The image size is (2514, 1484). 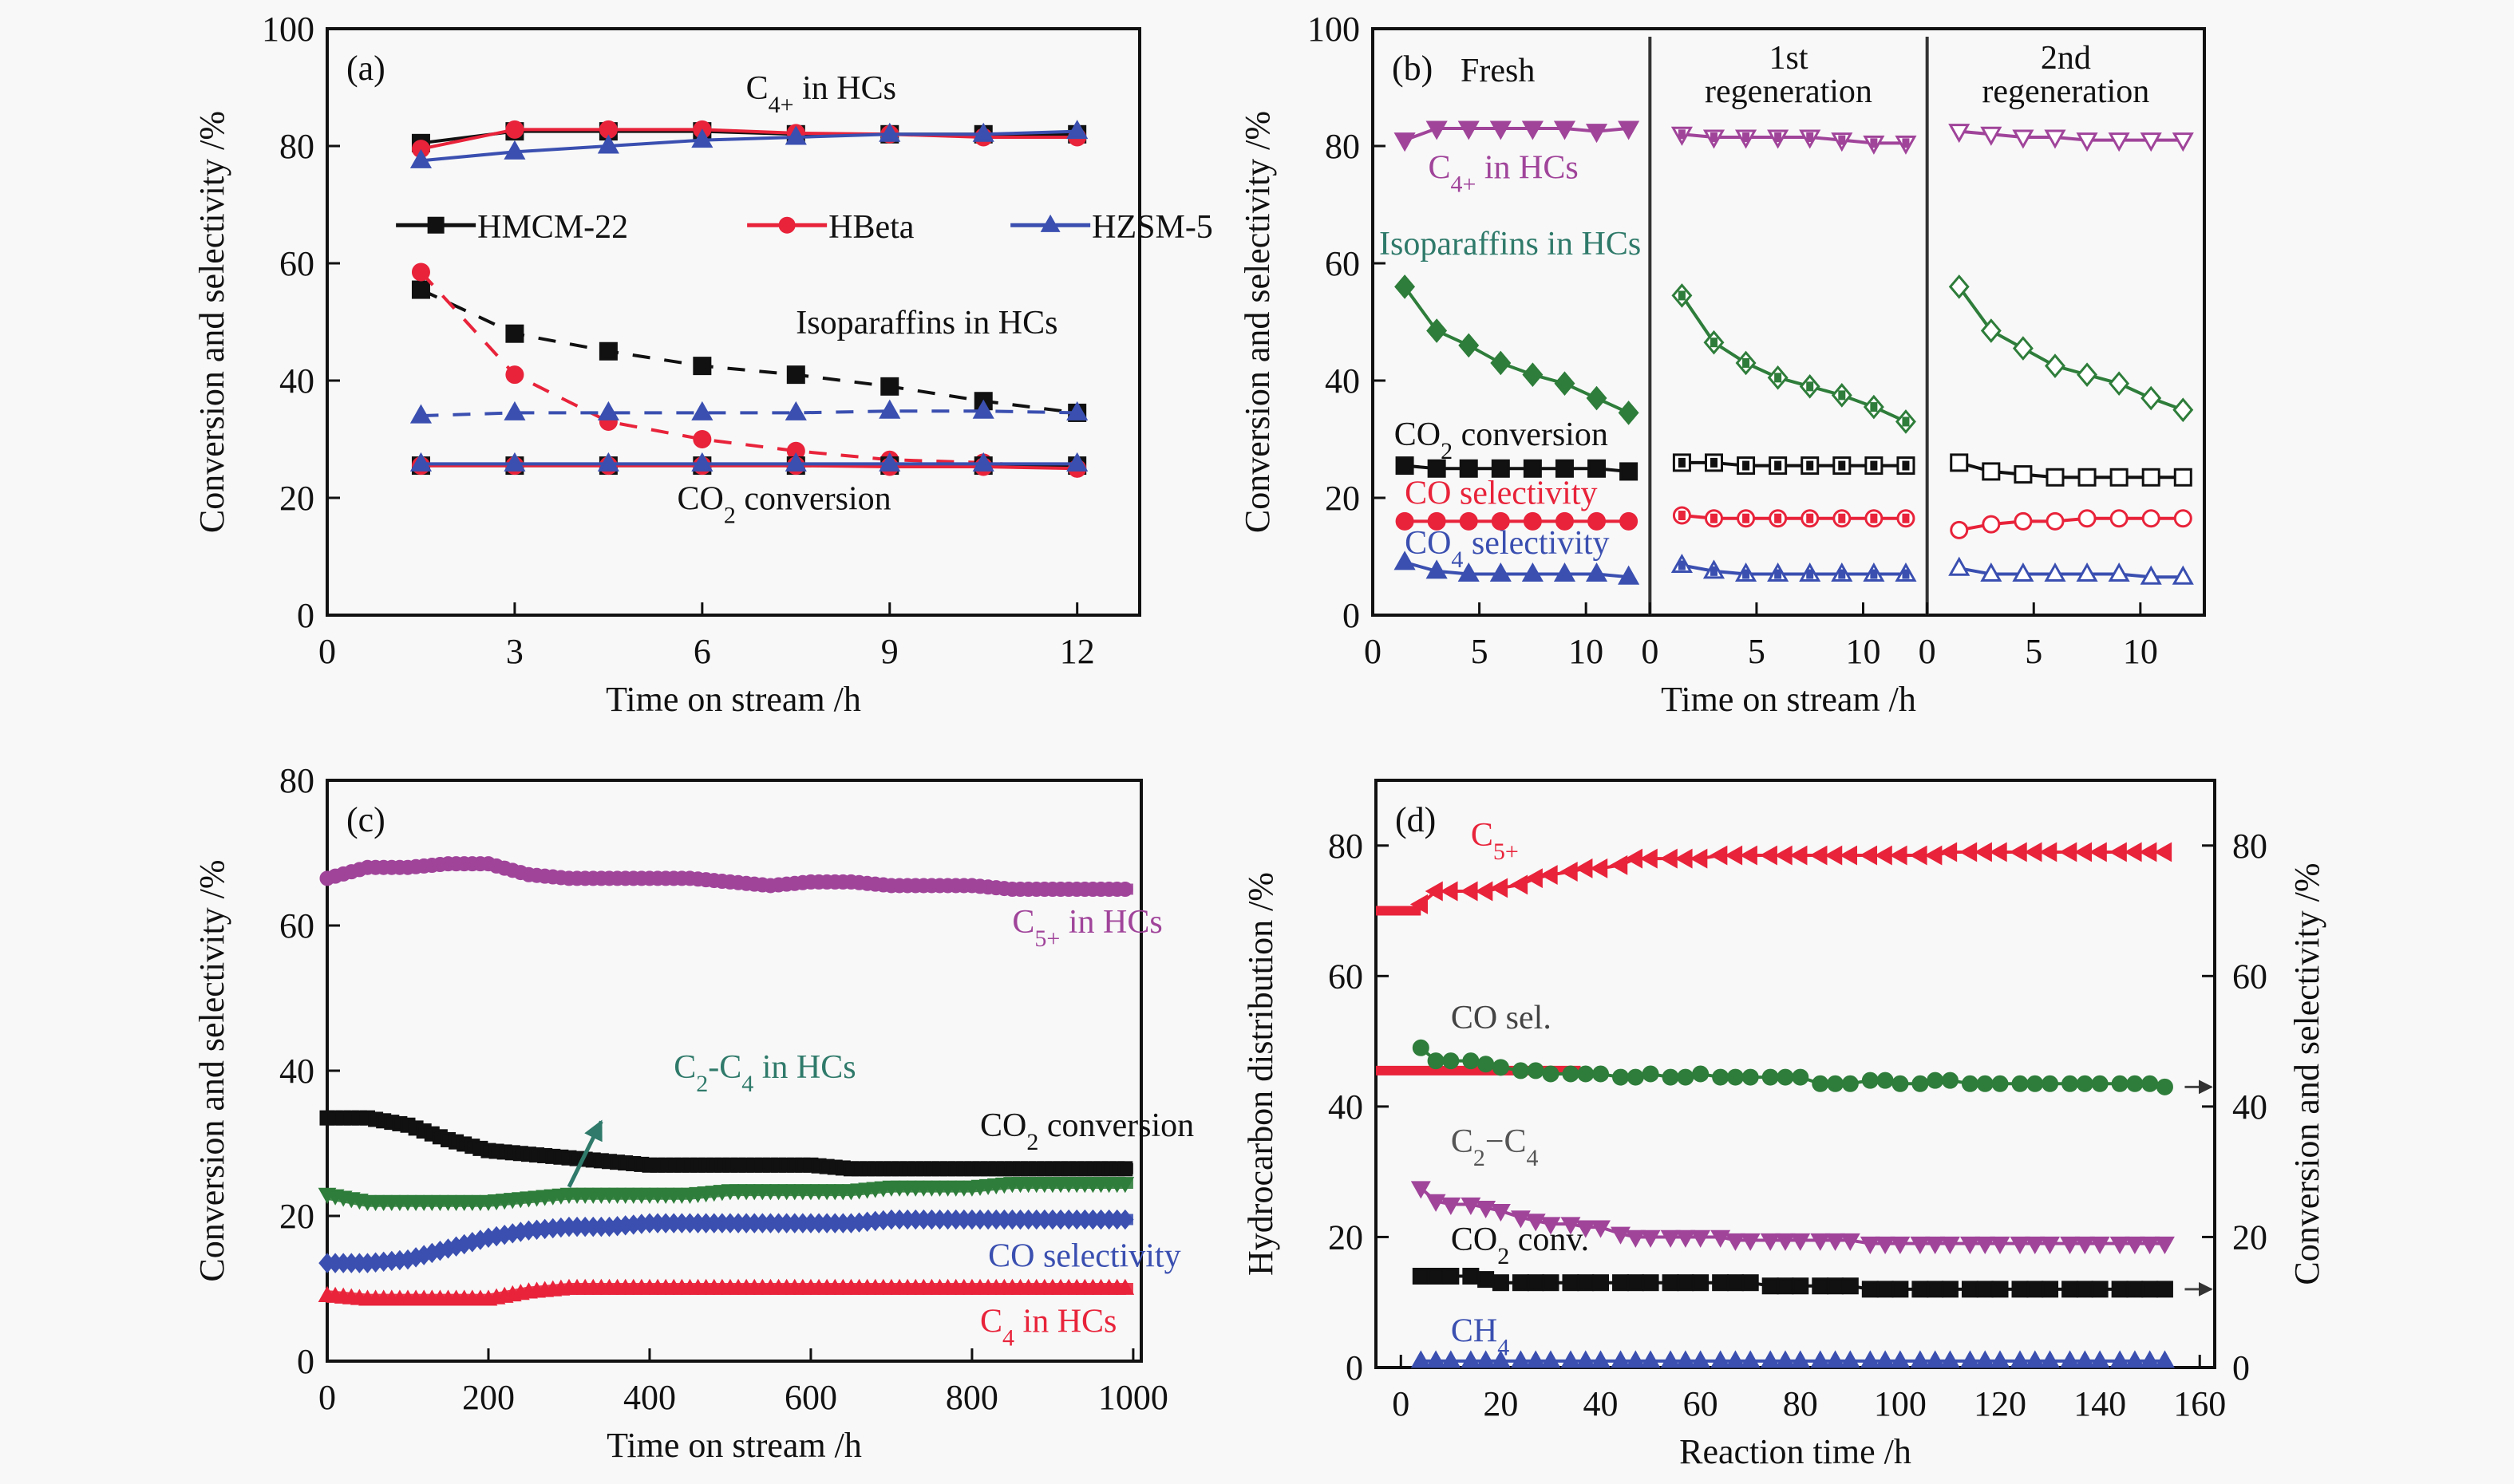 I want to click on series-hmcm-22-isoparaffins-in-hcs-point, so click(x=420, y=289).